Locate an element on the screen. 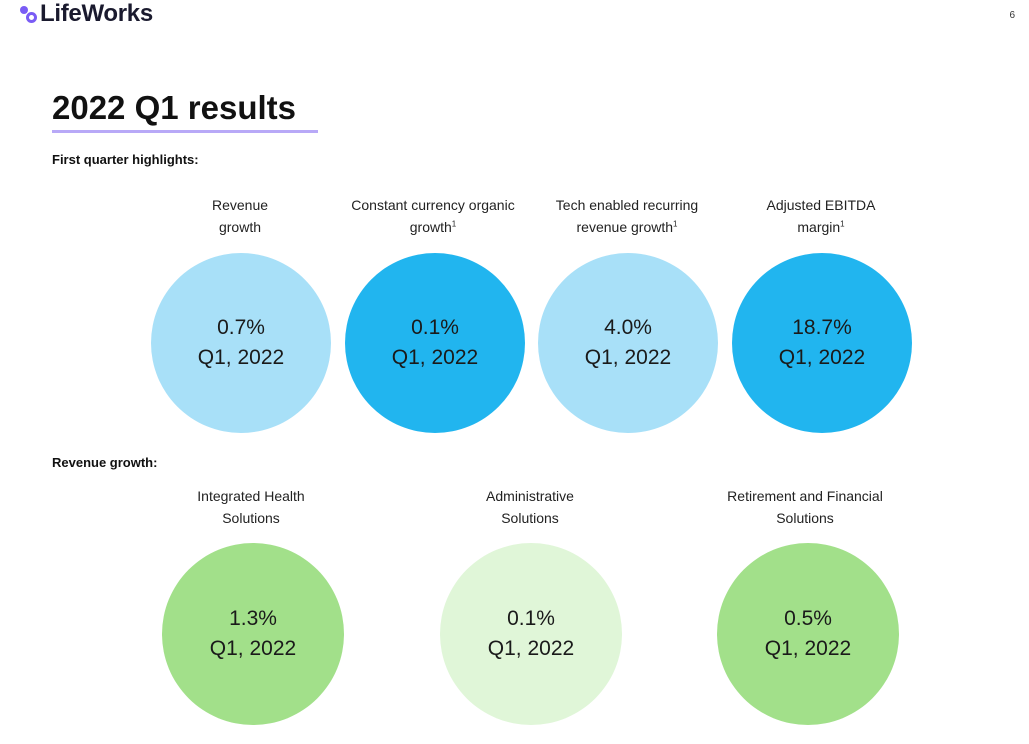  metric-value: 0.7% is located at coordinates (241, 327).